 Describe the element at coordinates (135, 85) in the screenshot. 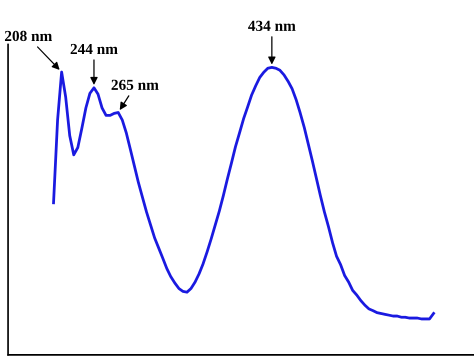

I see `annotation: 265 nm` at that location.